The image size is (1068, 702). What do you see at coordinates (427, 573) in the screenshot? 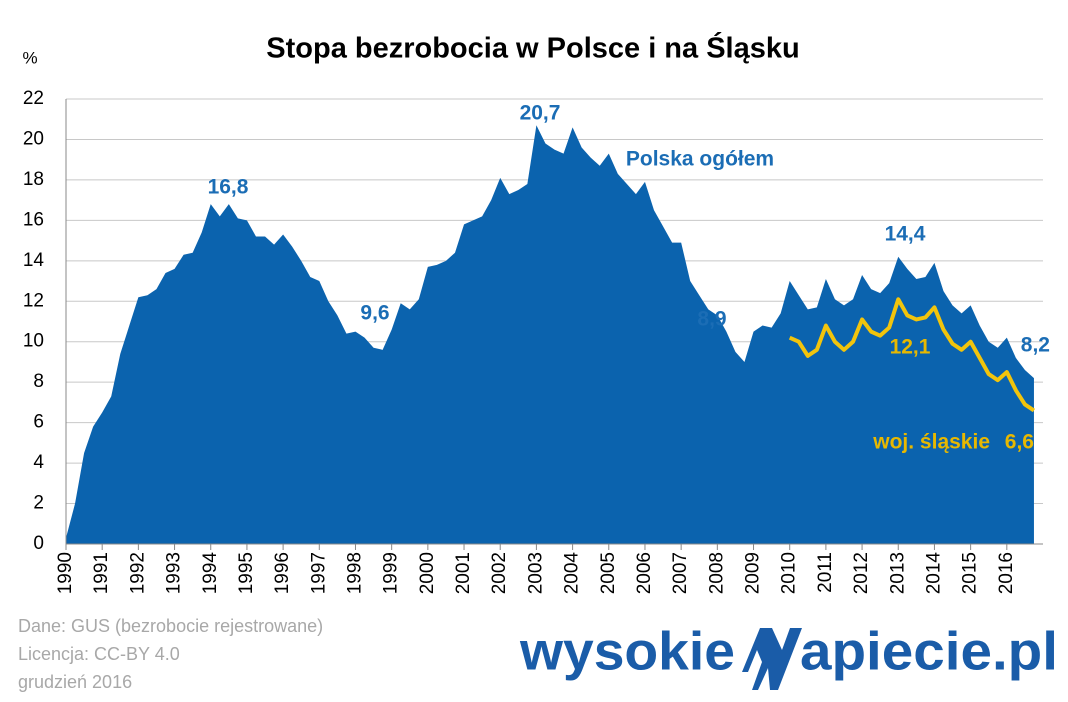
I see `x-tick-label: 2000` at bounding box center [427, 573].